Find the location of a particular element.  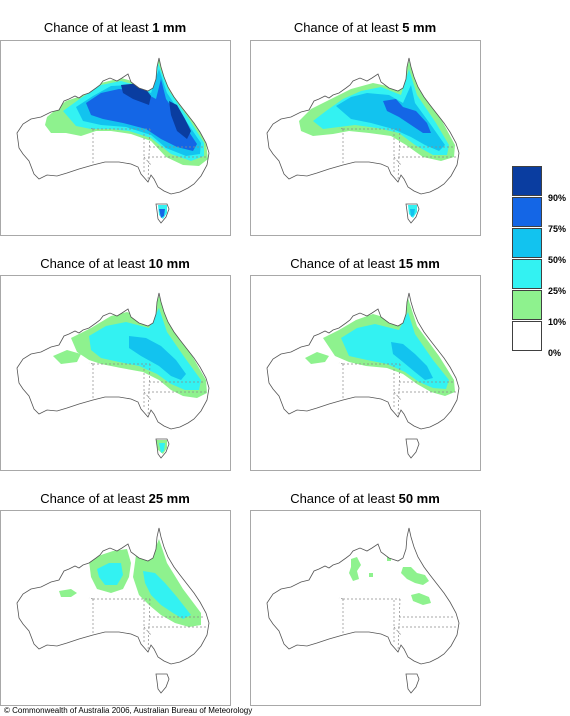

mainland-australia is located at coordinates (363, 596).